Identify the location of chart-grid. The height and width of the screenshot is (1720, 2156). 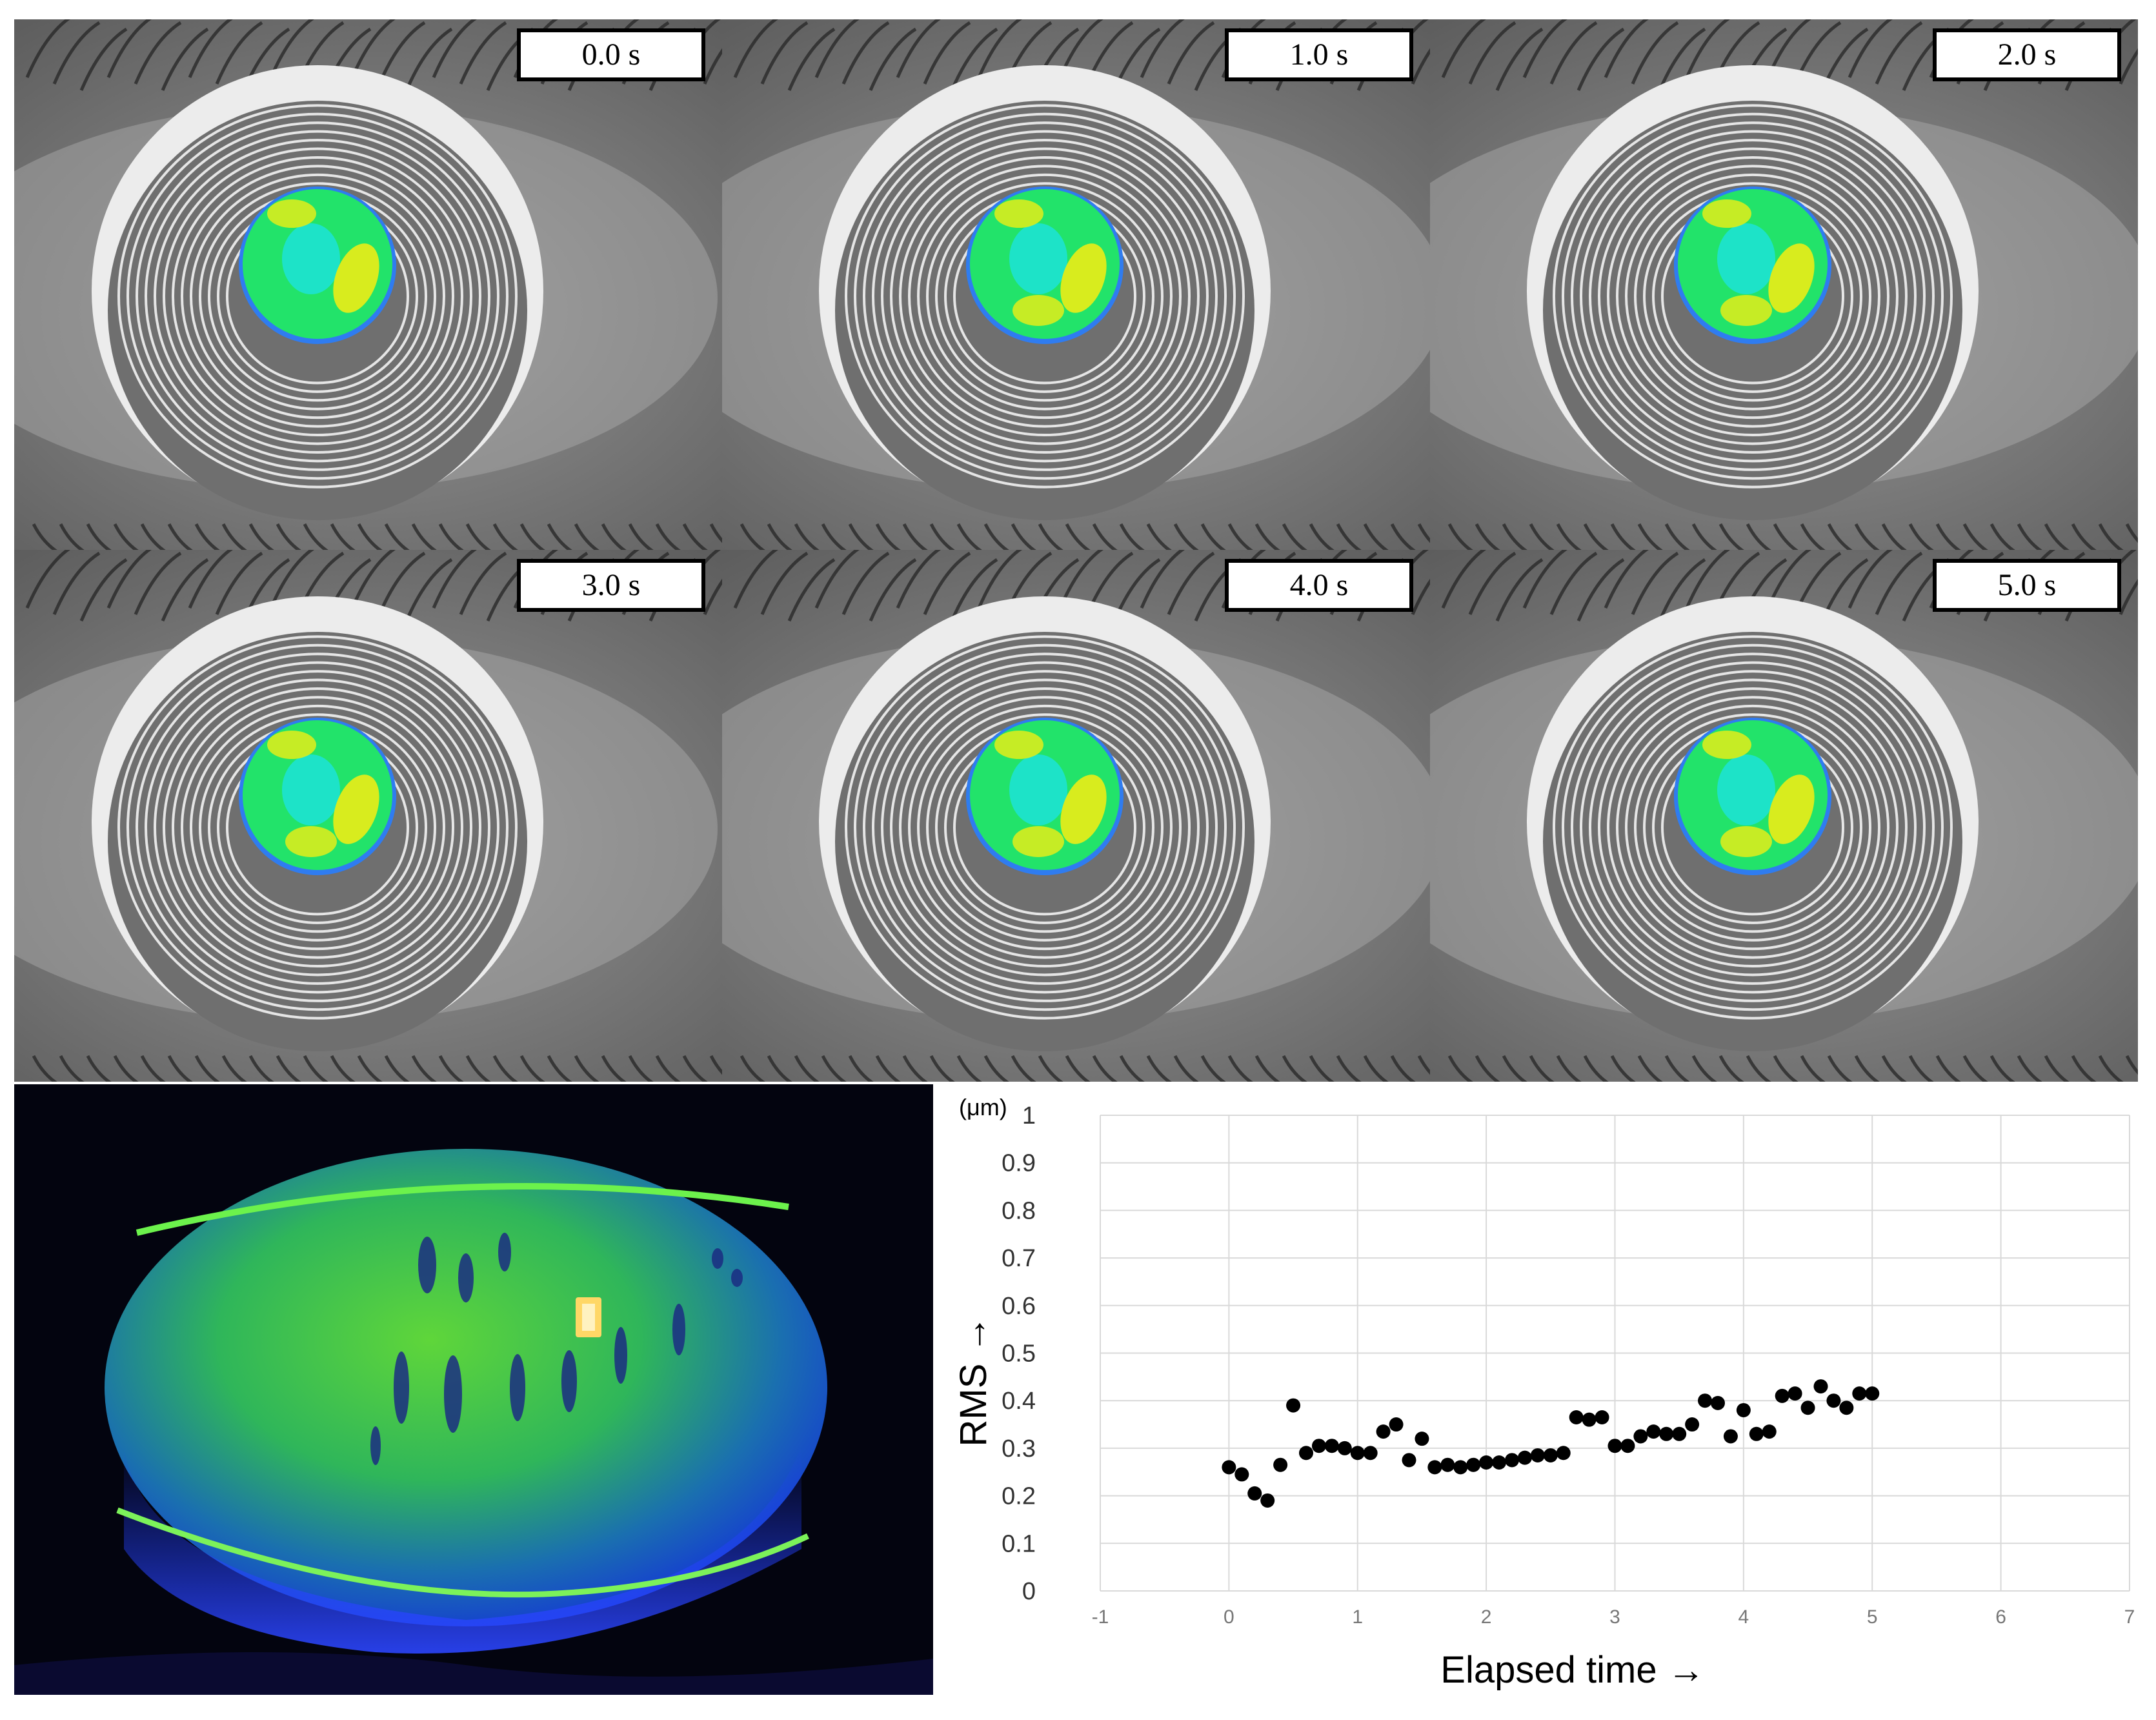
(1615, 1353).